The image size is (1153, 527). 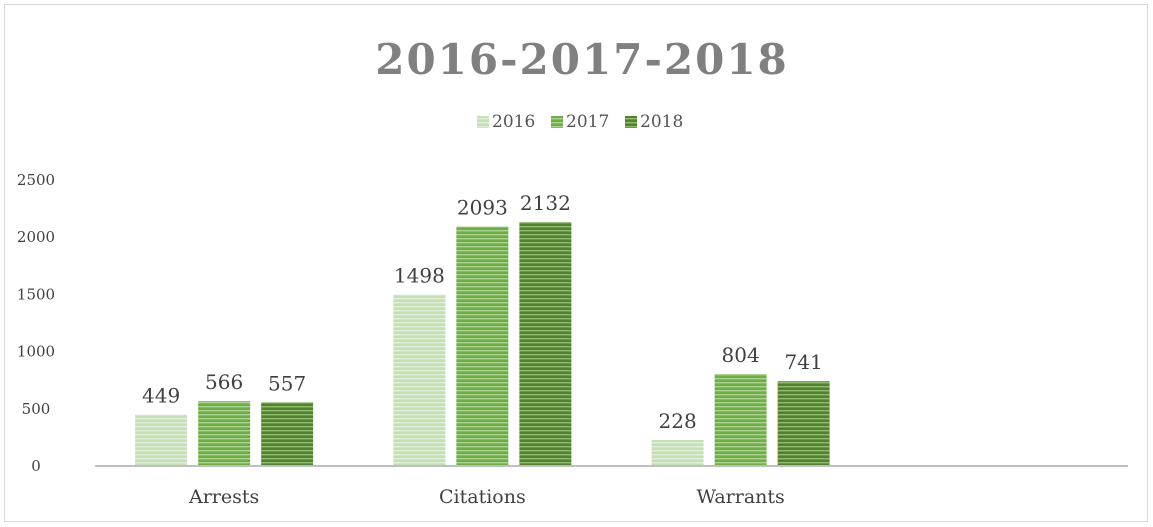 What do you see at coordinates (36, 237) in the screenshot?
I see `y-tick-label: 2000` at bounding box center [36, 237].